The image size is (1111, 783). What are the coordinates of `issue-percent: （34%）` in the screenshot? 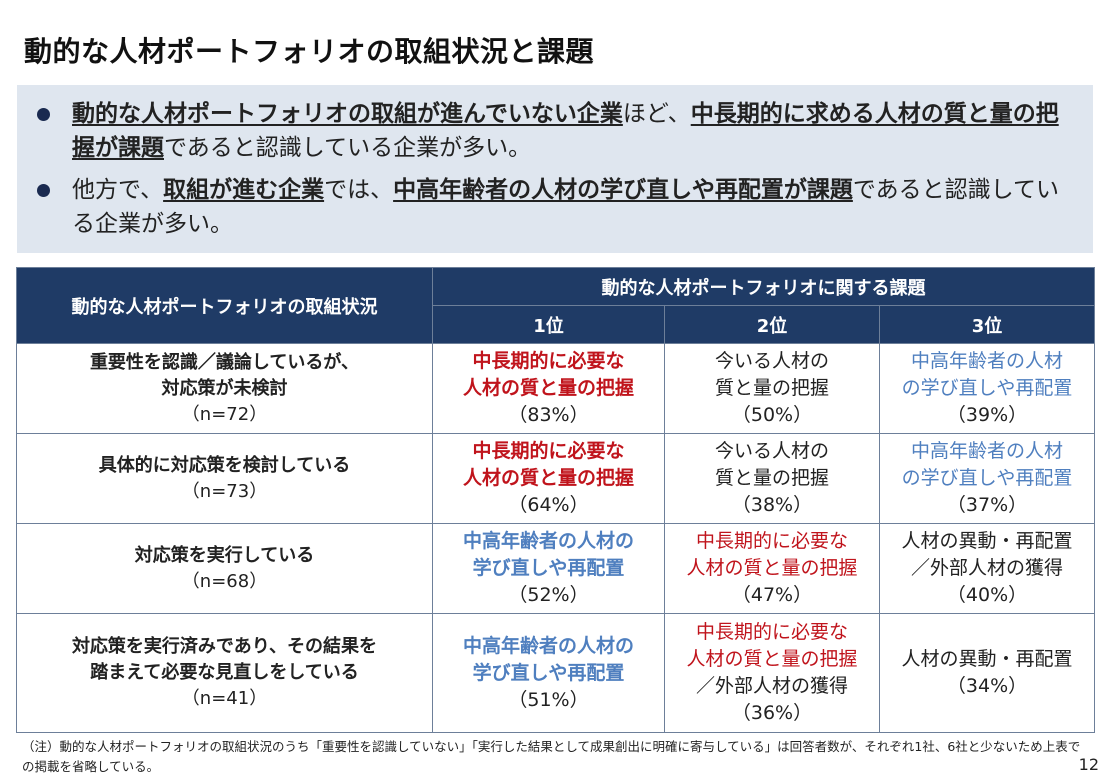 It's located at (987, 686).